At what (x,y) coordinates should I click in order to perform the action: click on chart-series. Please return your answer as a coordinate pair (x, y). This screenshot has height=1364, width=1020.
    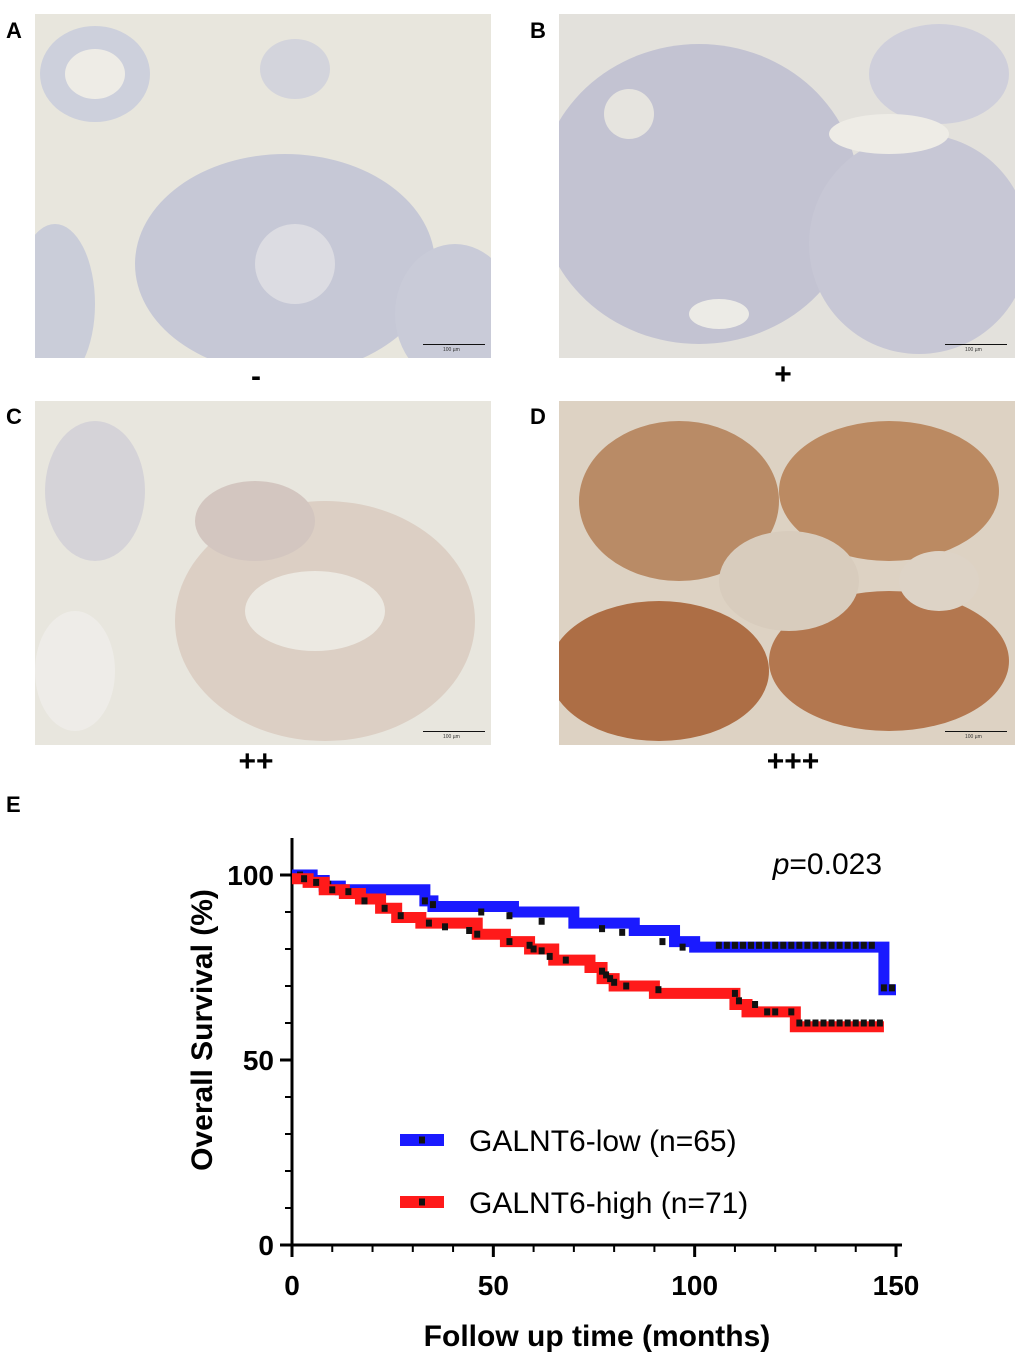
    Looking at the image, I should click on (594, 951).